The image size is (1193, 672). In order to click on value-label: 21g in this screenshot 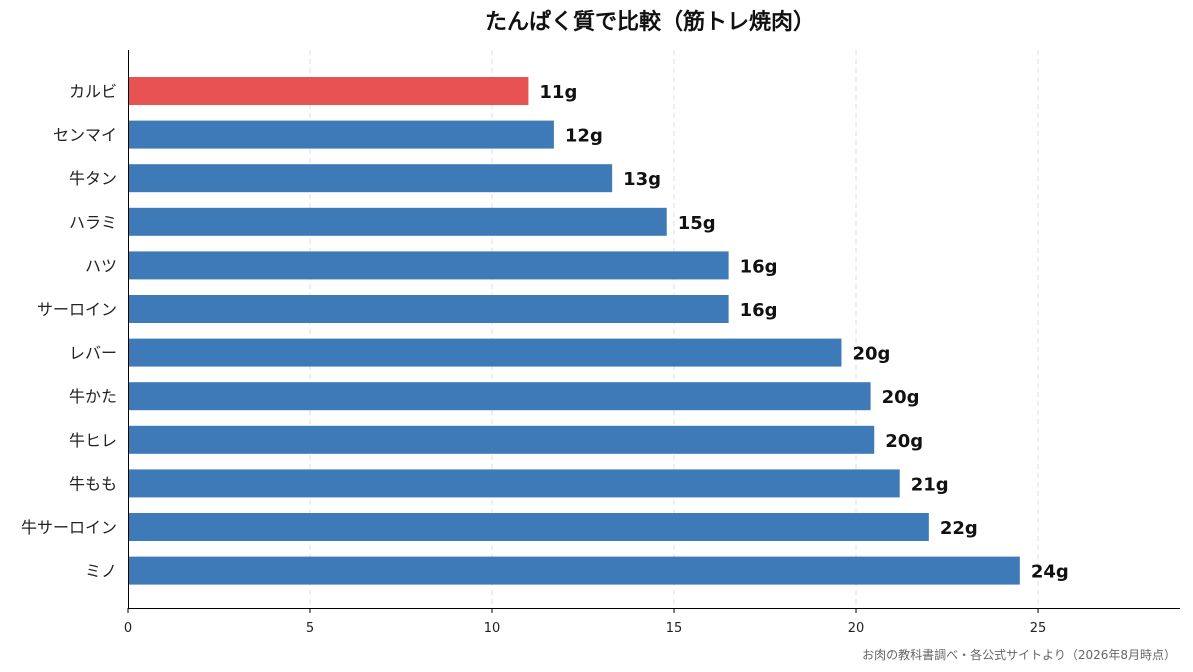, I will do `click(930, 484)`.